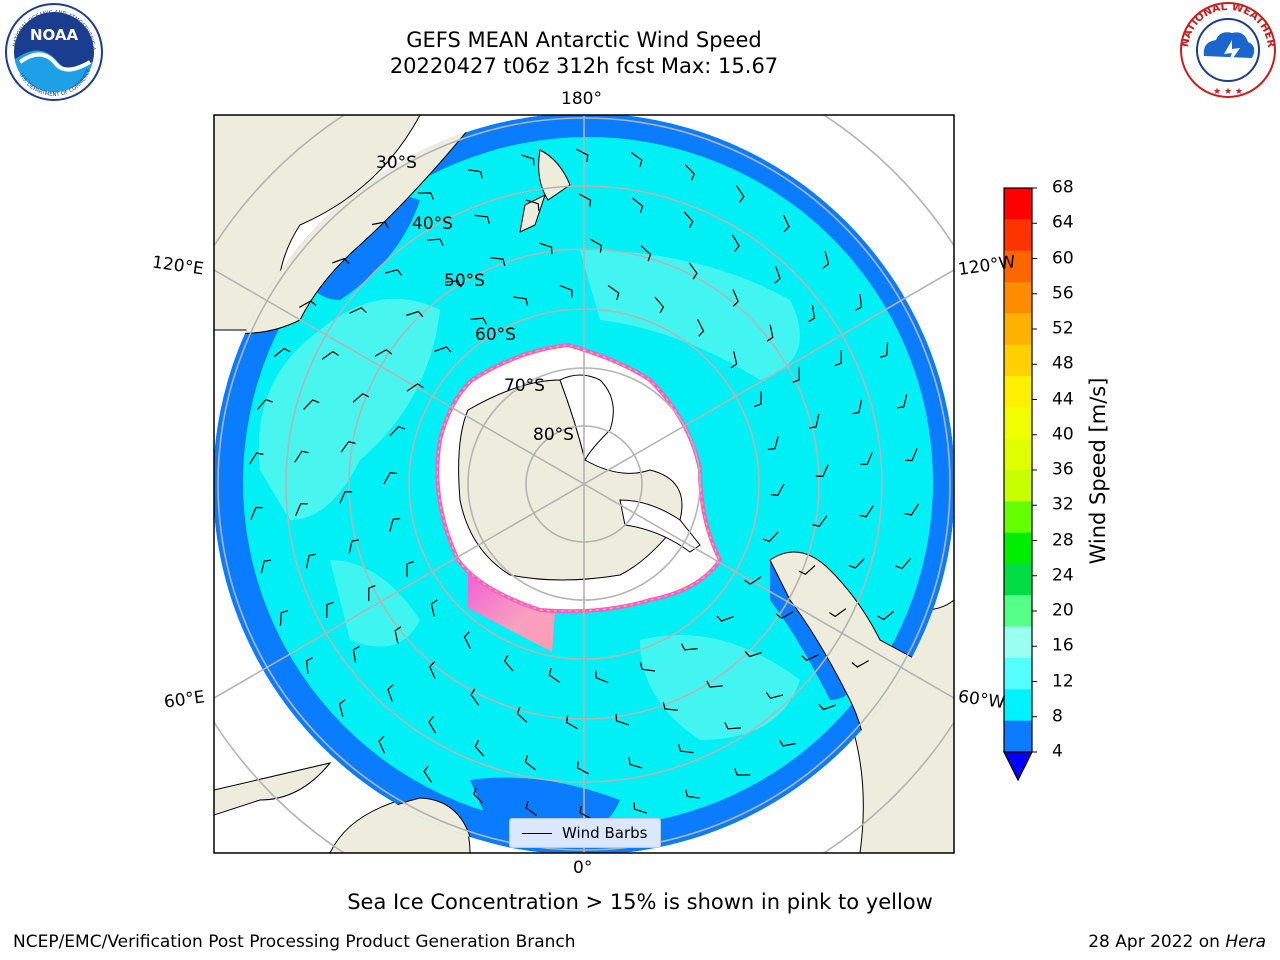 The image size is (1280, 960). Describe the element at coordinates (1063, 399) in the screenshot. I see `colorbar-tick-label: 44` at that location.